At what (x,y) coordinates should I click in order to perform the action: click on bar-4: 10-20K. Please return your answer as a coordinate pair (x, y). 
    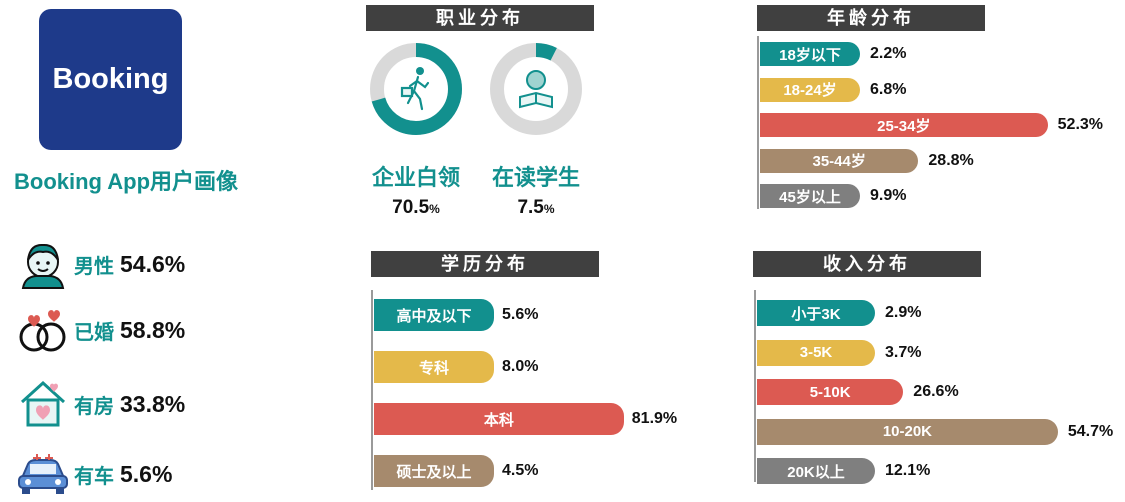
    Looking at the image, I should click on (907, 431).